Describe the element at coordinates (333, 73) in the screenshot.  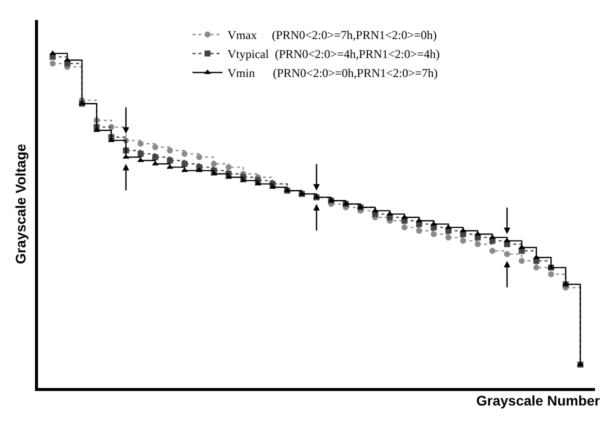
I see `legend-label: Vmin (PRN0<2:0>=0h,PRN1<2:0>=7h)` at that location.